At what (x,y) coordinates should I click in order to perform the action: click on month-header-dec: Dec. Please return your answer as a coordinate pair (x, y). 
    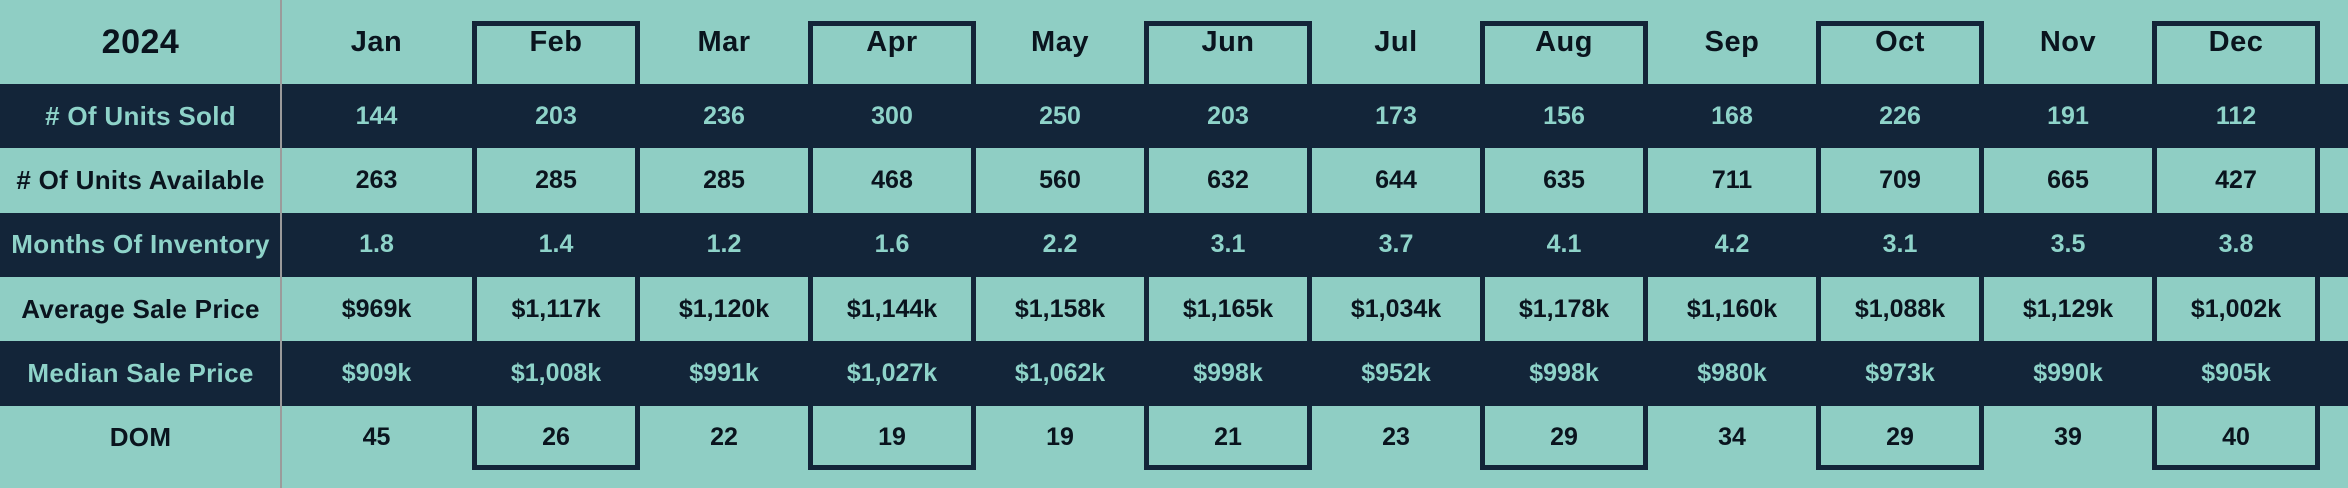
    Looking at the image, I should click on (2236, 41).